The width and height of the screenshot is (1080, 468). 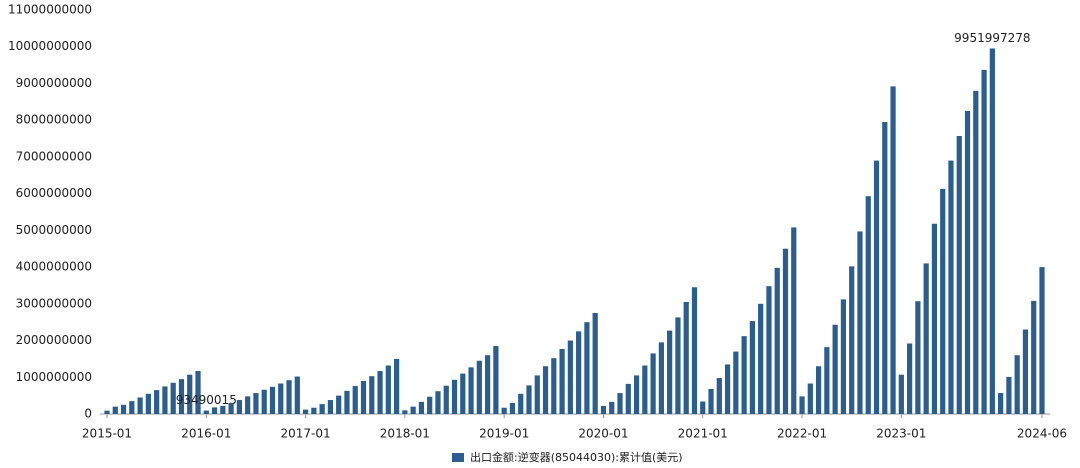 I want to click on value-label: 9951997278, so click(x=992, y=38).